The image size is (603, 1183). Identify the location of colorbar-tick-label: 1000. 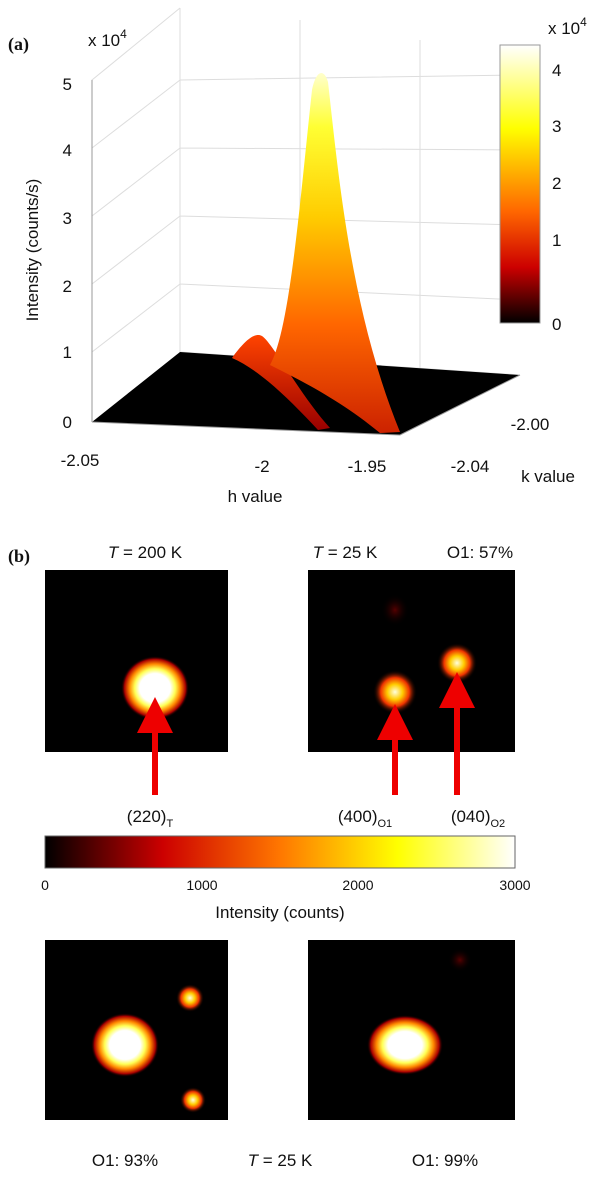
(201, 885).